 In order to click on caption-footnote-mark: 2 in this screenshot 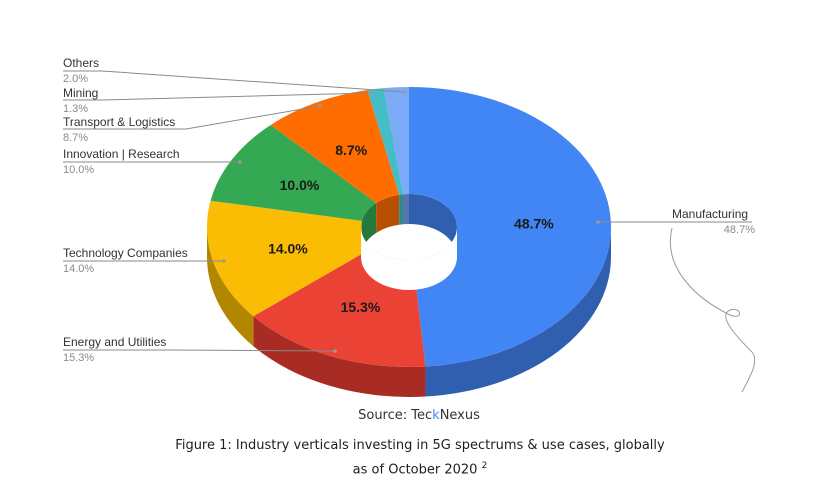, I will do `click(484, 466)`.